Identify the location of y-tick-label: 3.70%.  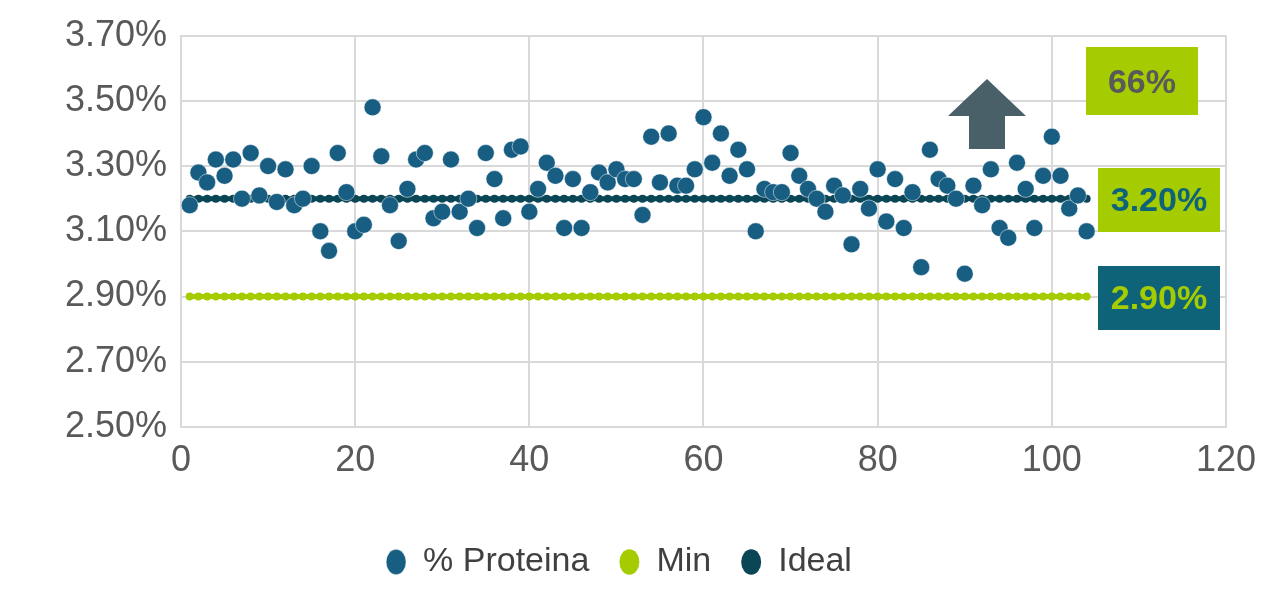
(115, 33).